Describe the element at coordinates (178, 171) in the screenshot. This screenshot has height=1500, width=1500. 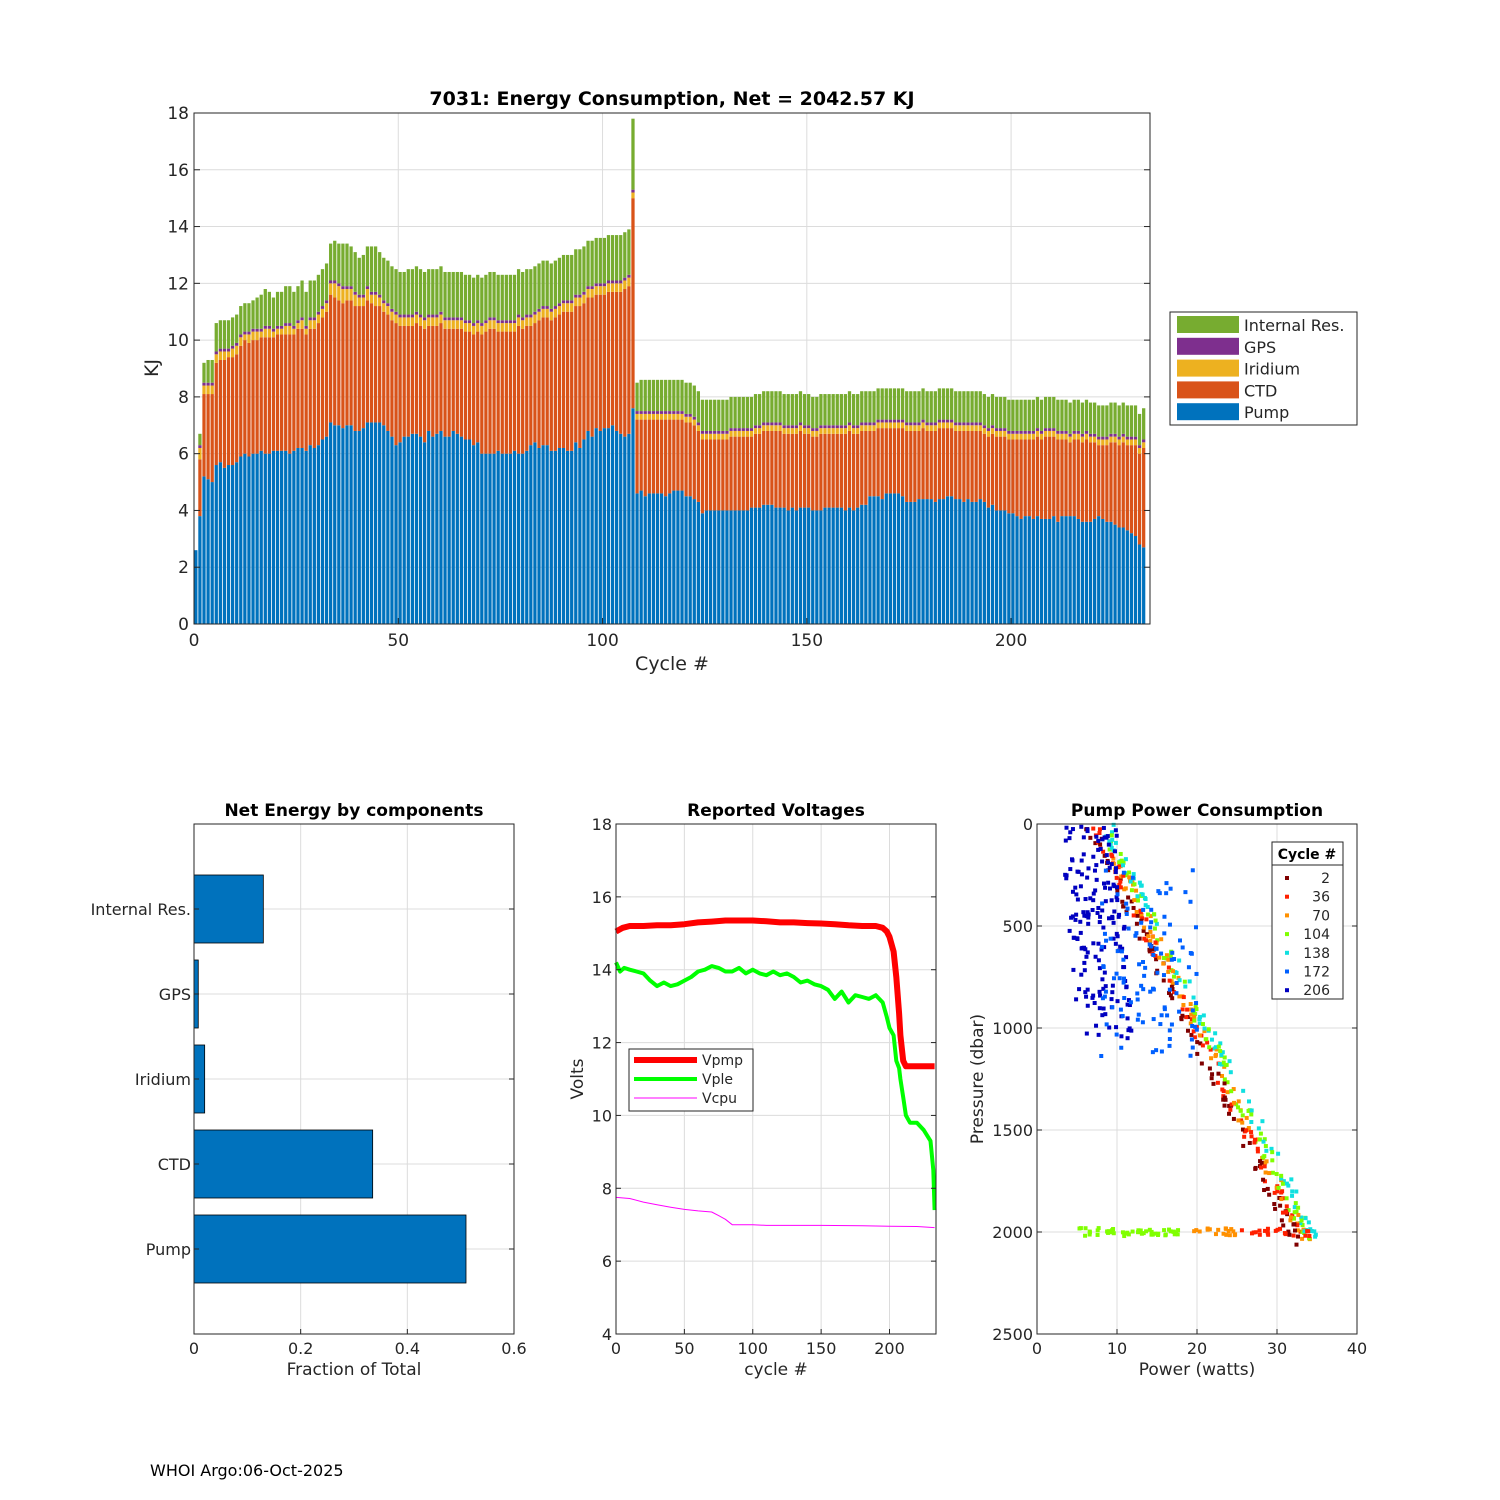
I see `energy-ytick-label: 16` at that location.